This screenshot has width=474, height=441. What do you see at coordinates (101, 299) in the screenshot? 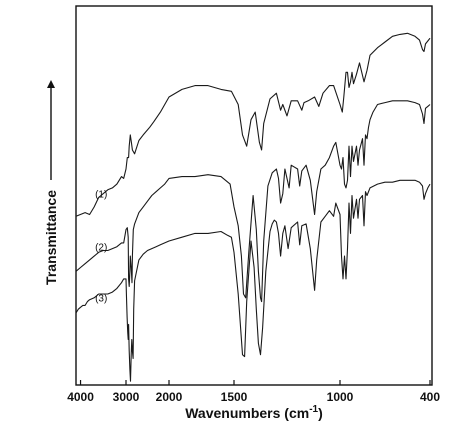
I see `curve-label-3: (3)` at bounding box center [101, 299].